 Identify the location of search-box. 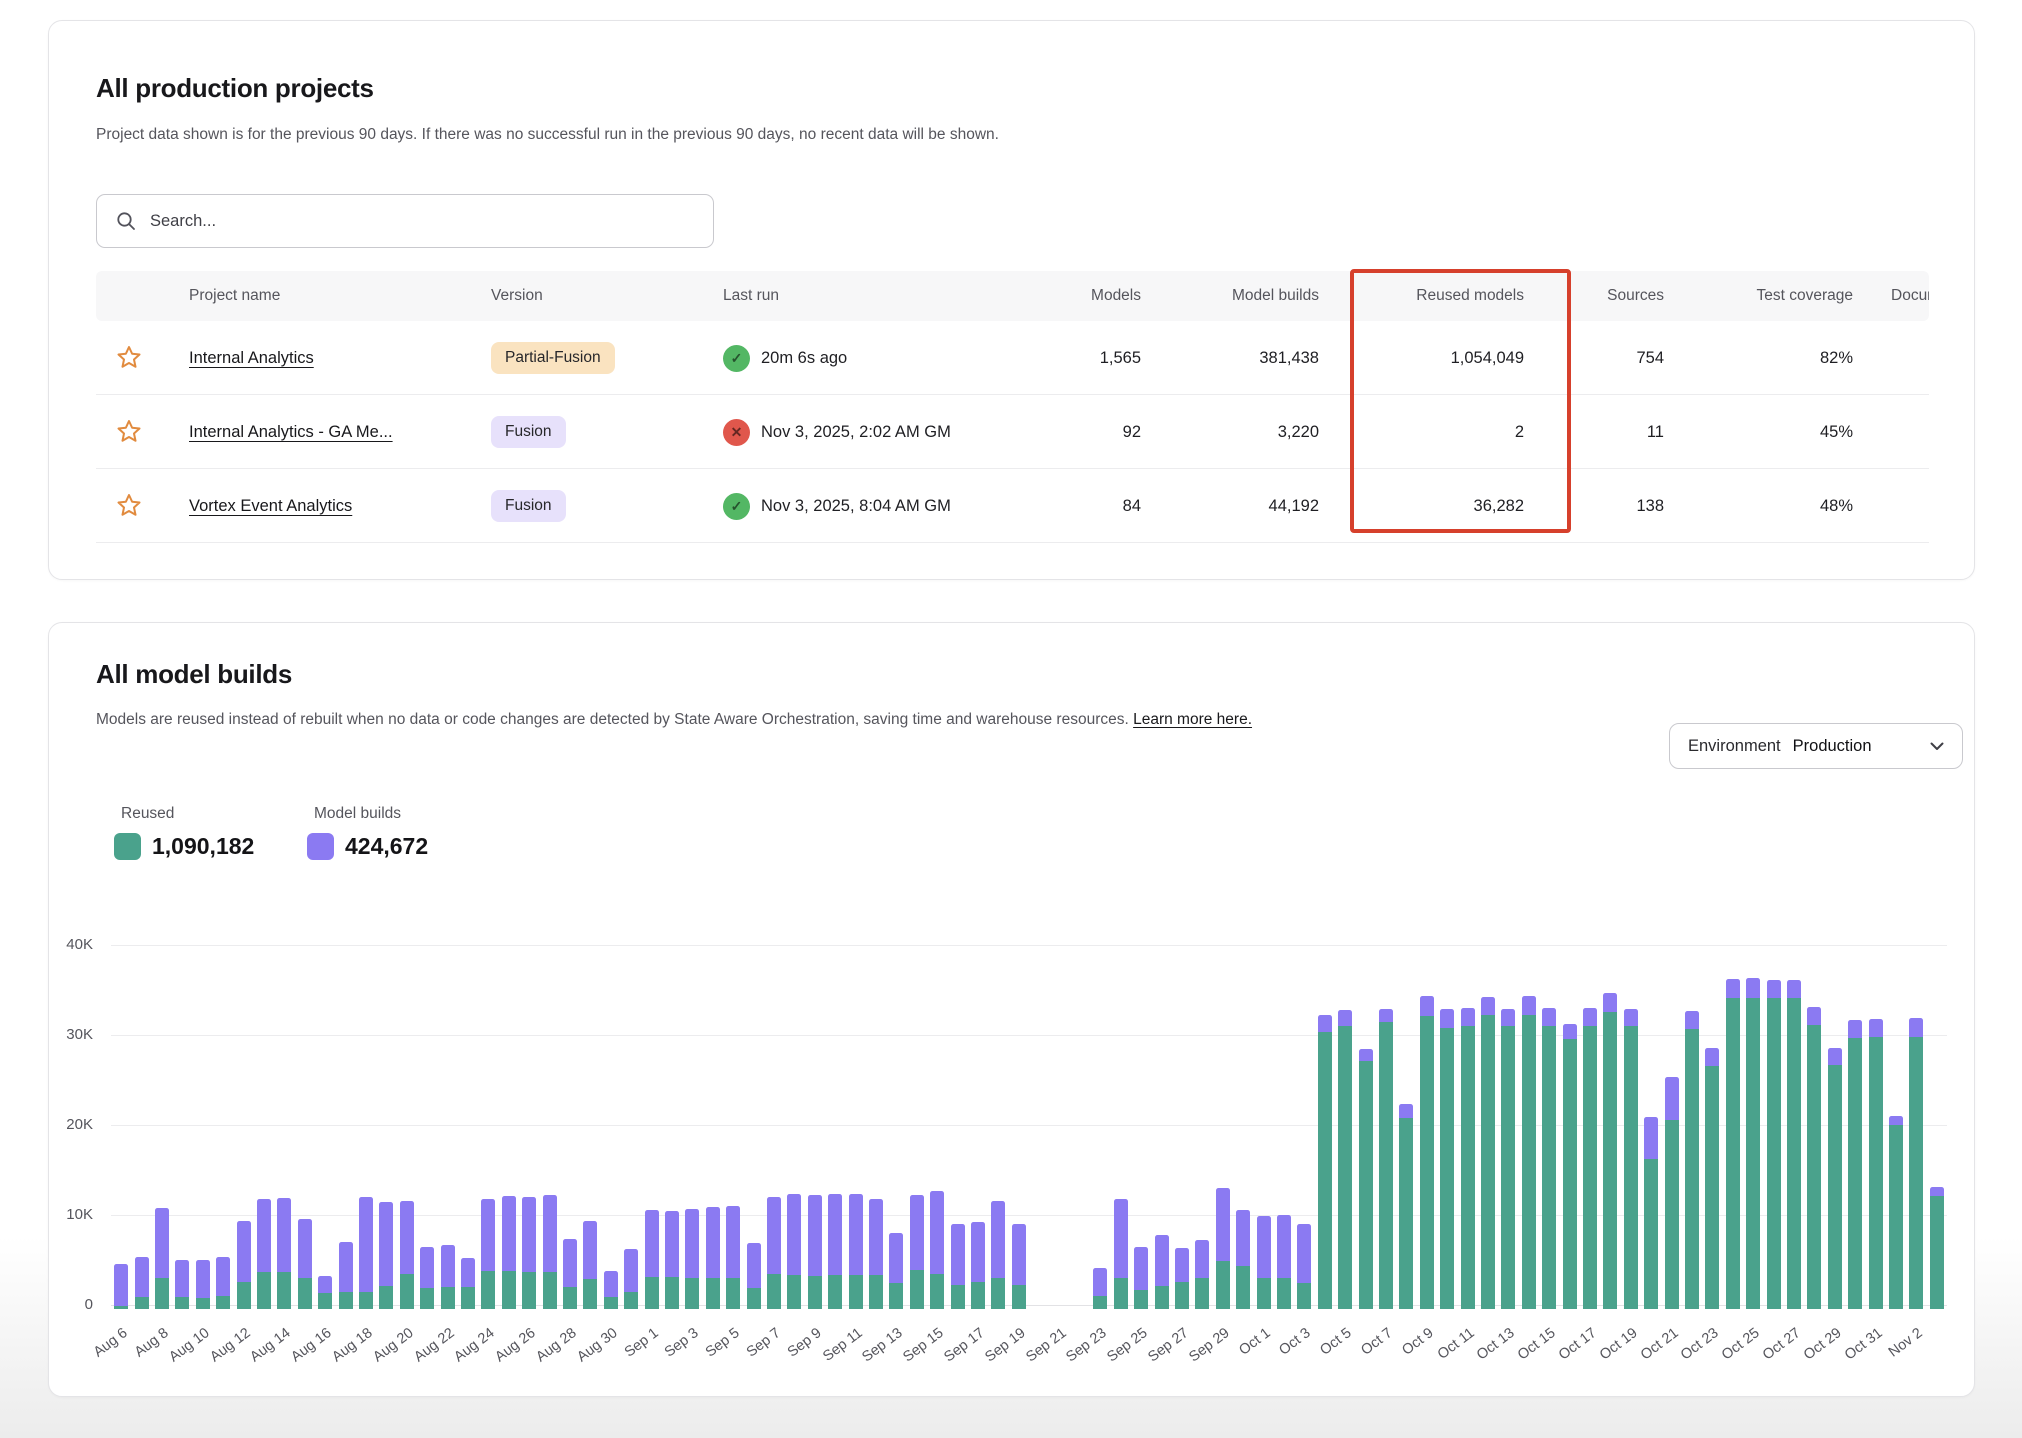
(405, 221).